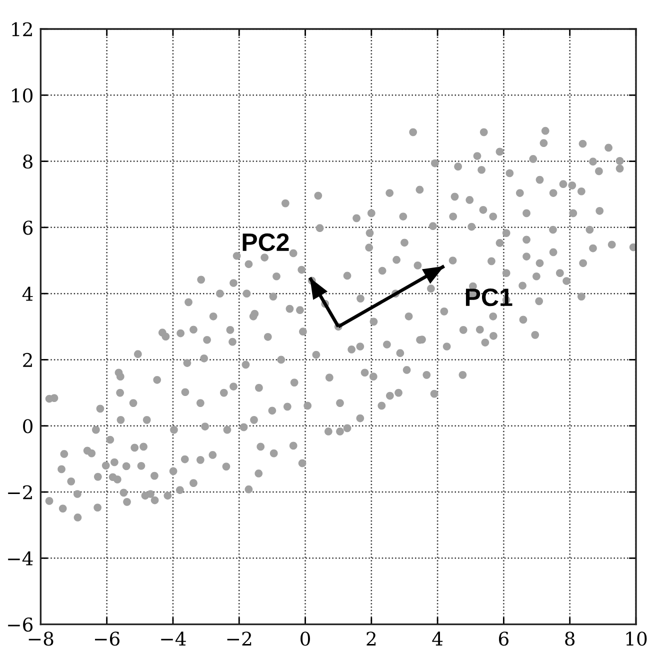 The height and width of the screenshot is (665, 667). Describe the element at coordinates (20, 625) in the screenshot. I see `y-tick-label: −6` at that location.